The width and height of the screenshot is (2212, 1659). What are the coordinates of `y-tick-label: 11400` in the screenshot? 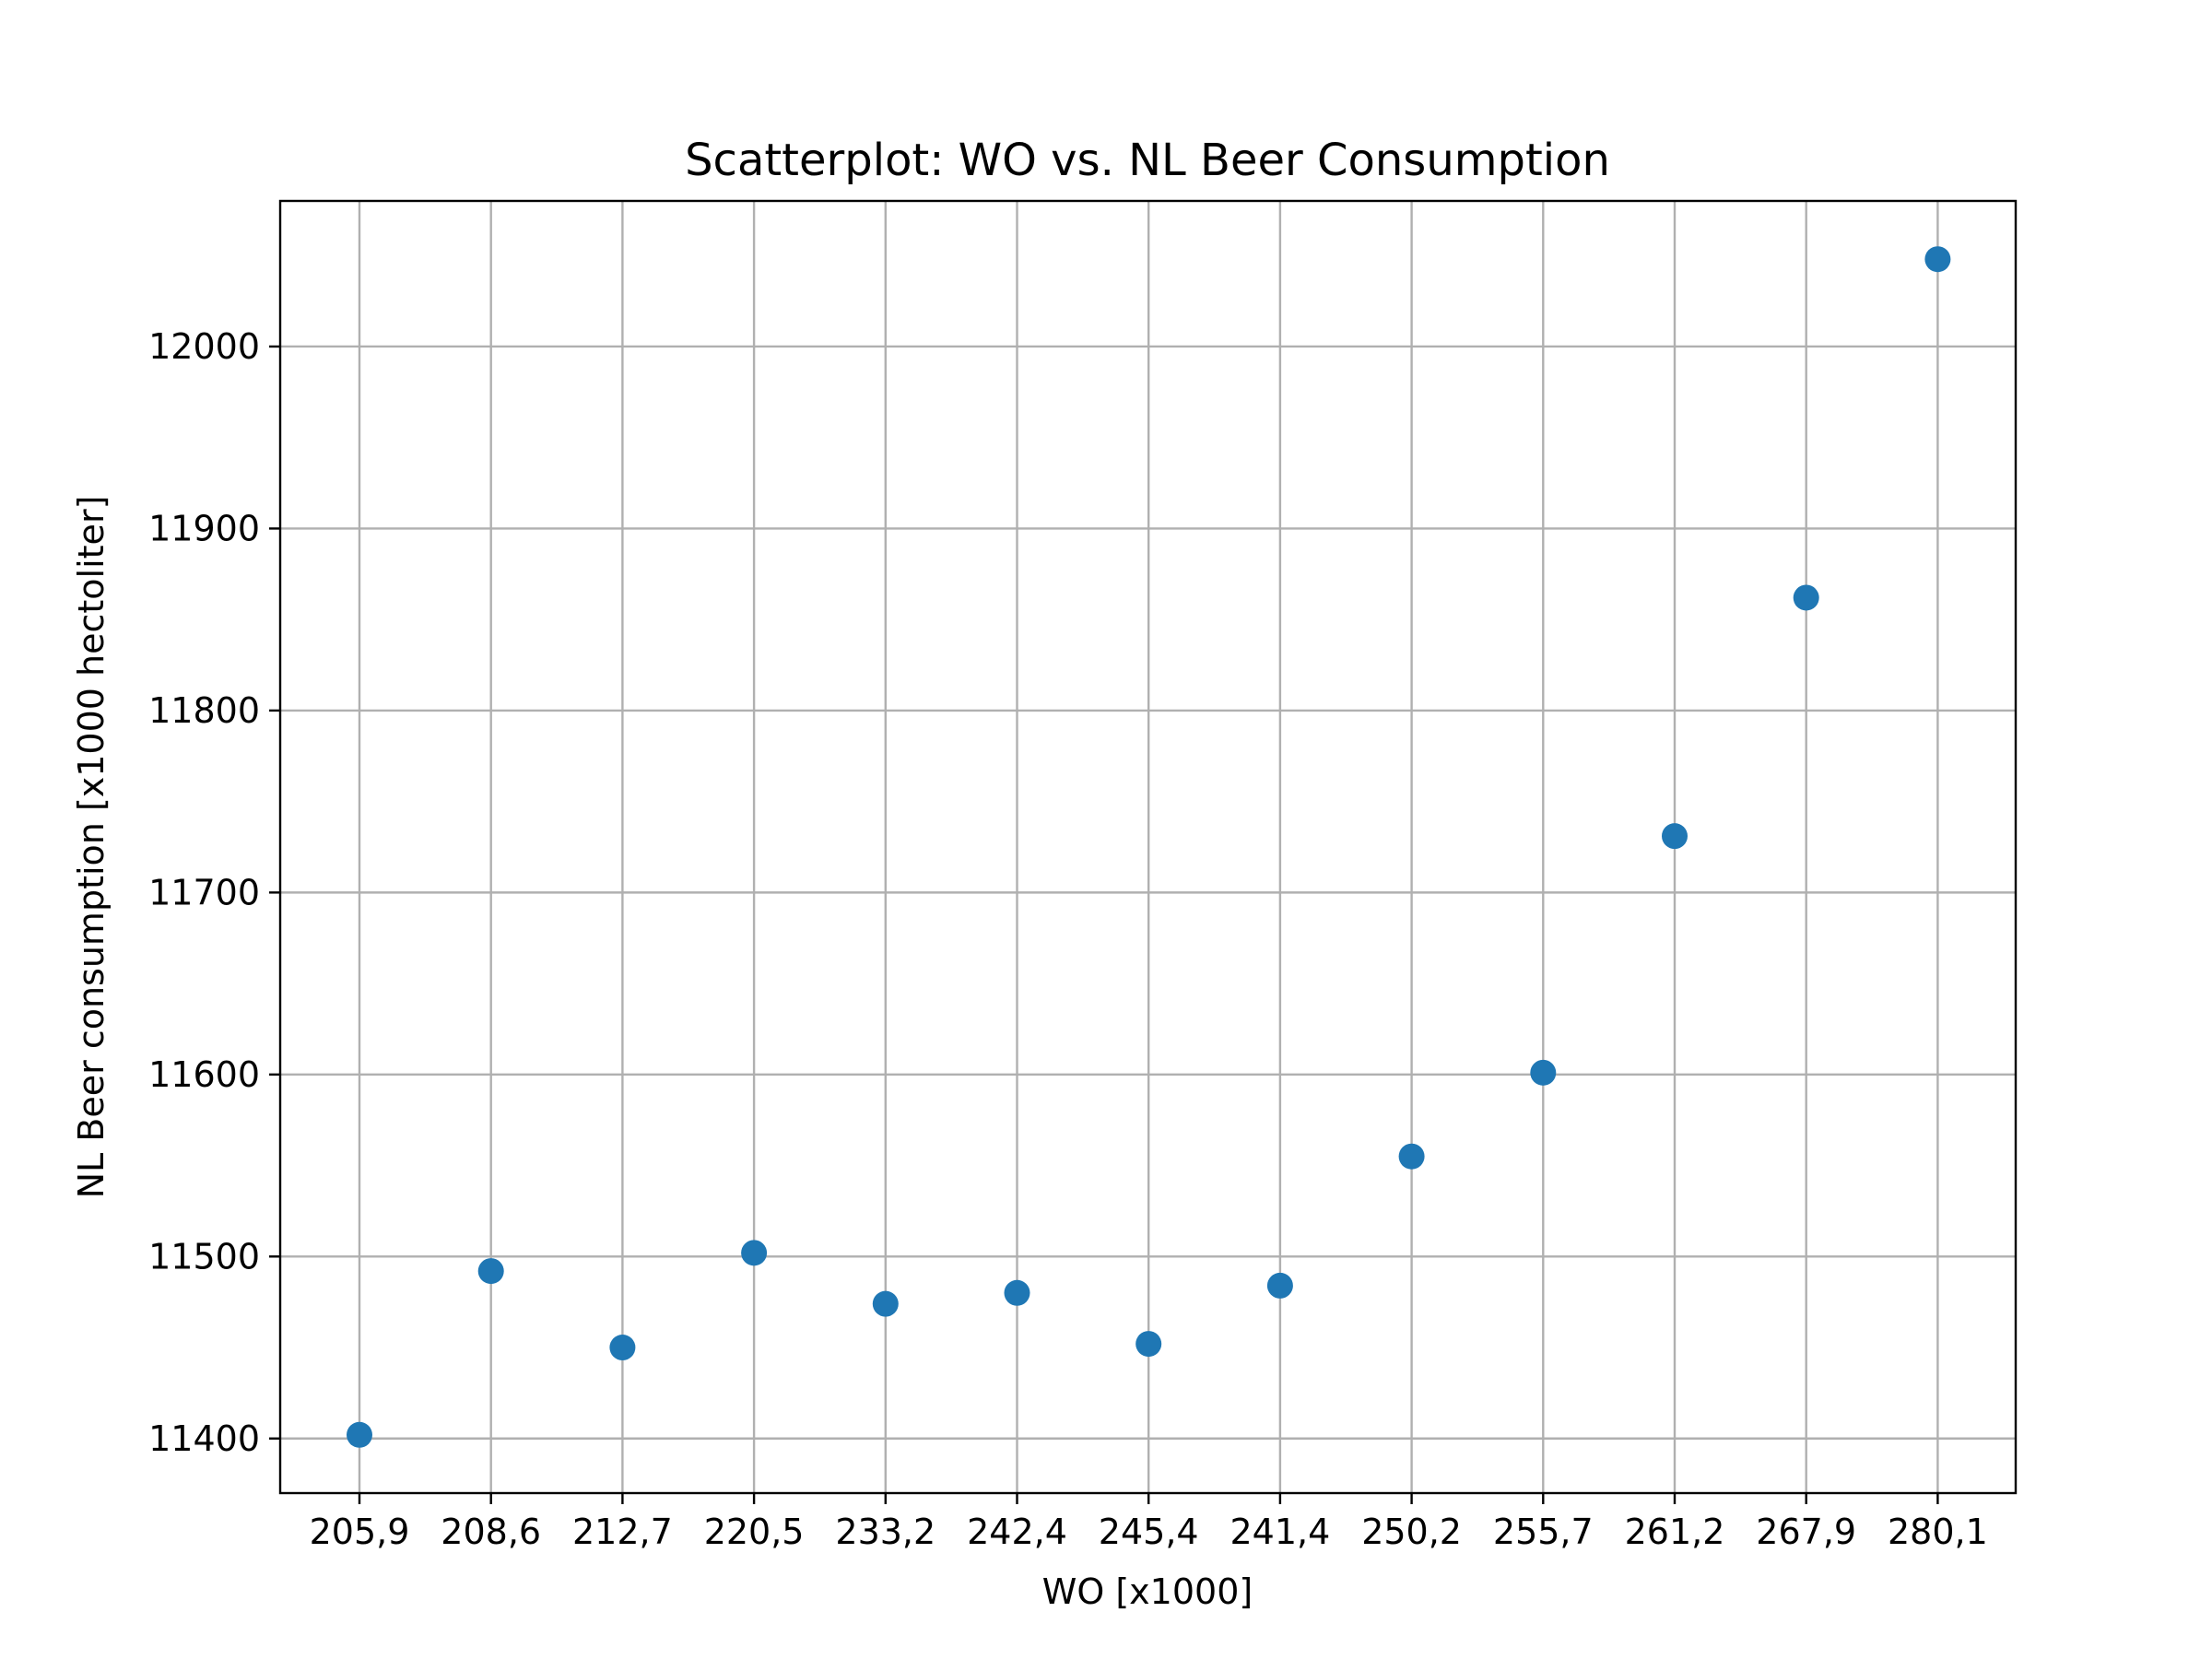 It's located at (204, 1438).